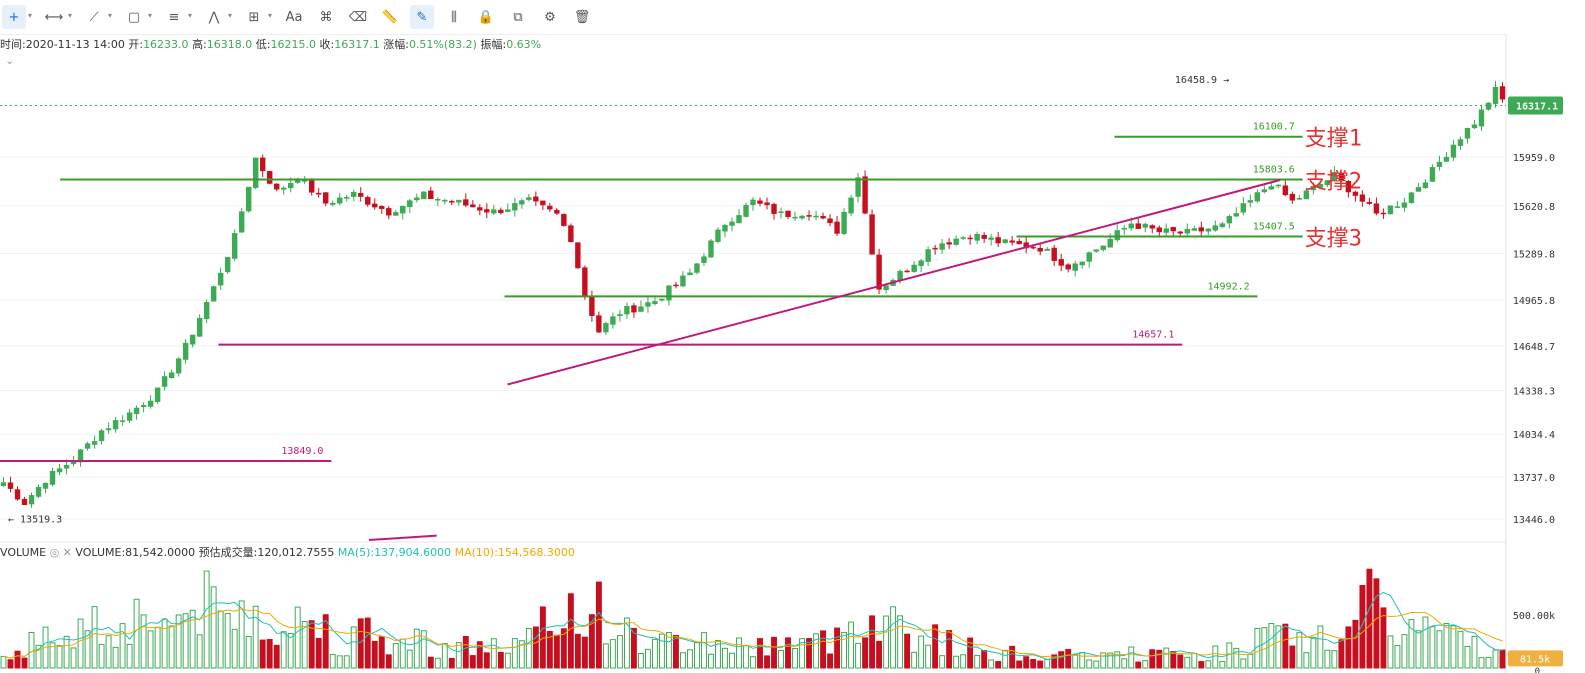 Image resolution: width=1585 pixels, height=673 pixels. Describe the element at coordinates (1153, 335) in the screenshot. I see `level-label: 14657.1` at that location.